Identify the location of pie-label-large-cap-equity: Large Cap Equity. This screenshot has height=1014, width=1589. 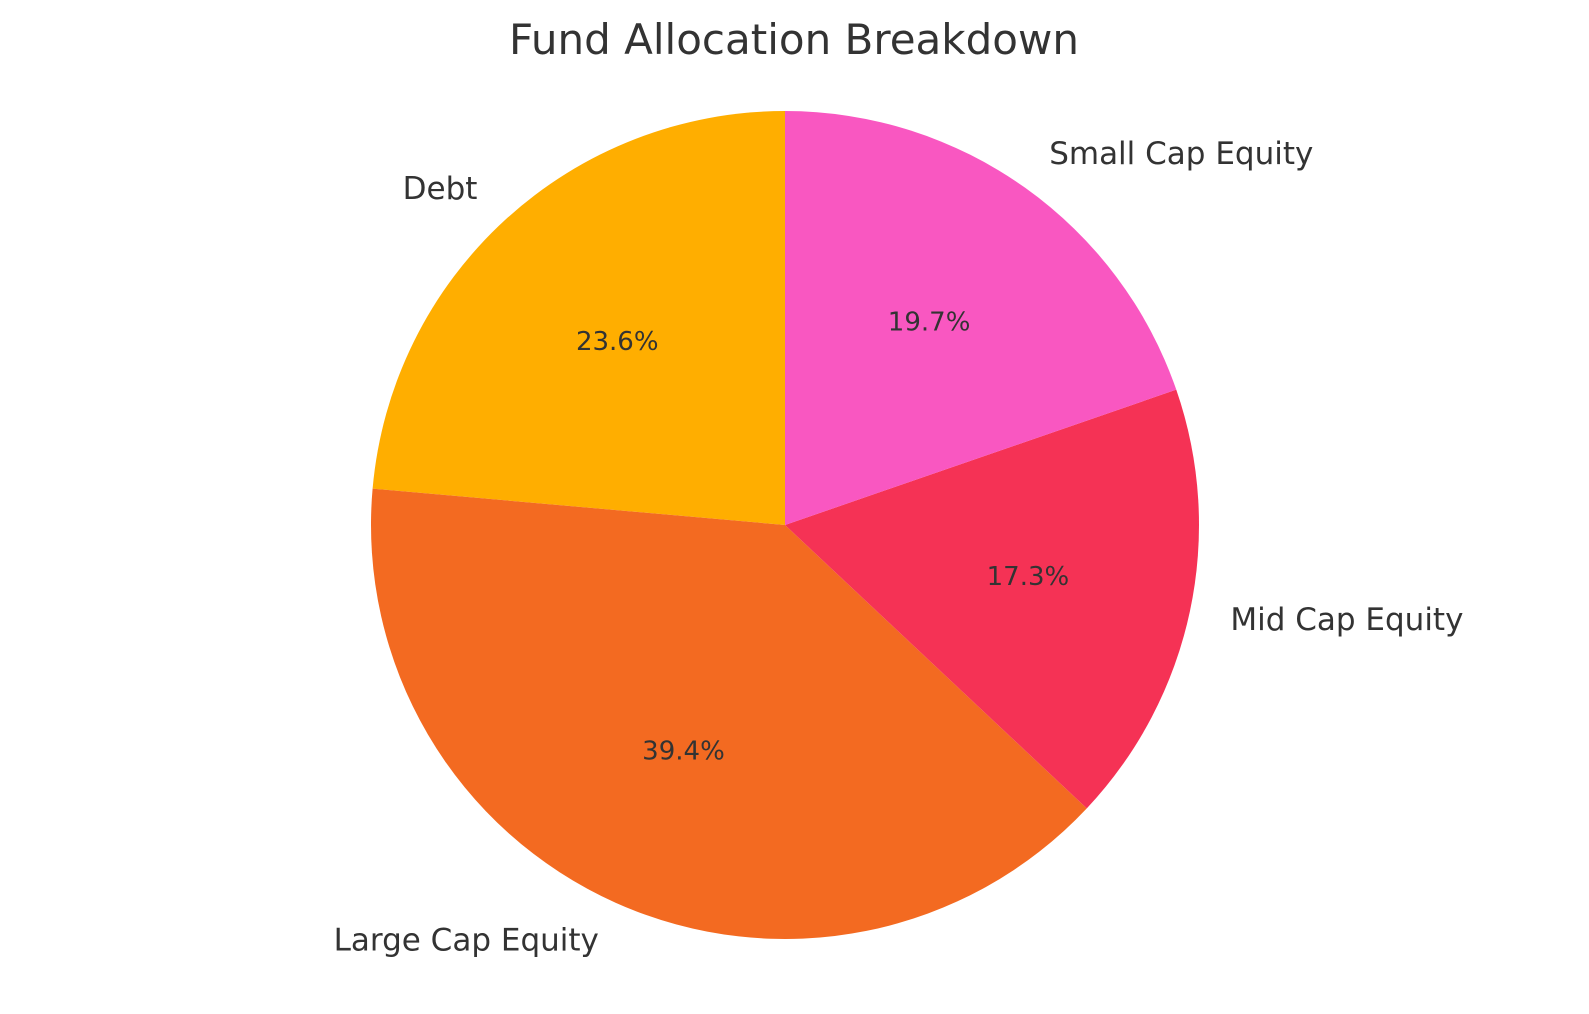
(466, 941).